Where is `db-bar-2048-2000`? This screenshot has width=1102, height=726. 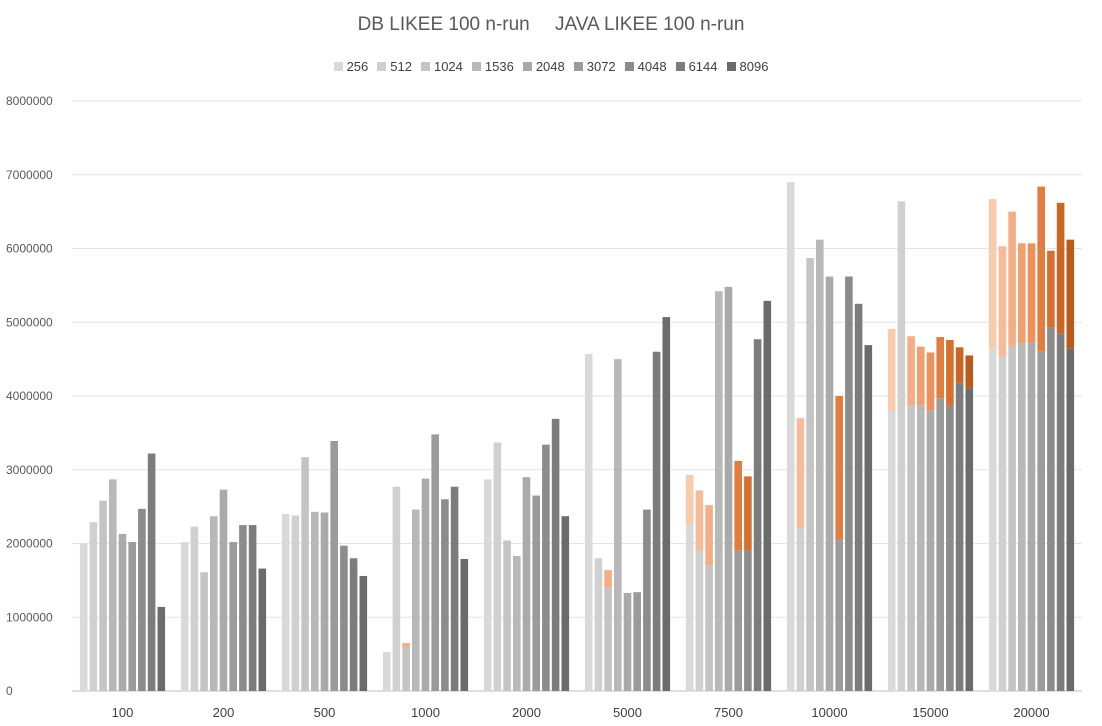 db-bar-2048-2000 is located at coordinates (526, 584).